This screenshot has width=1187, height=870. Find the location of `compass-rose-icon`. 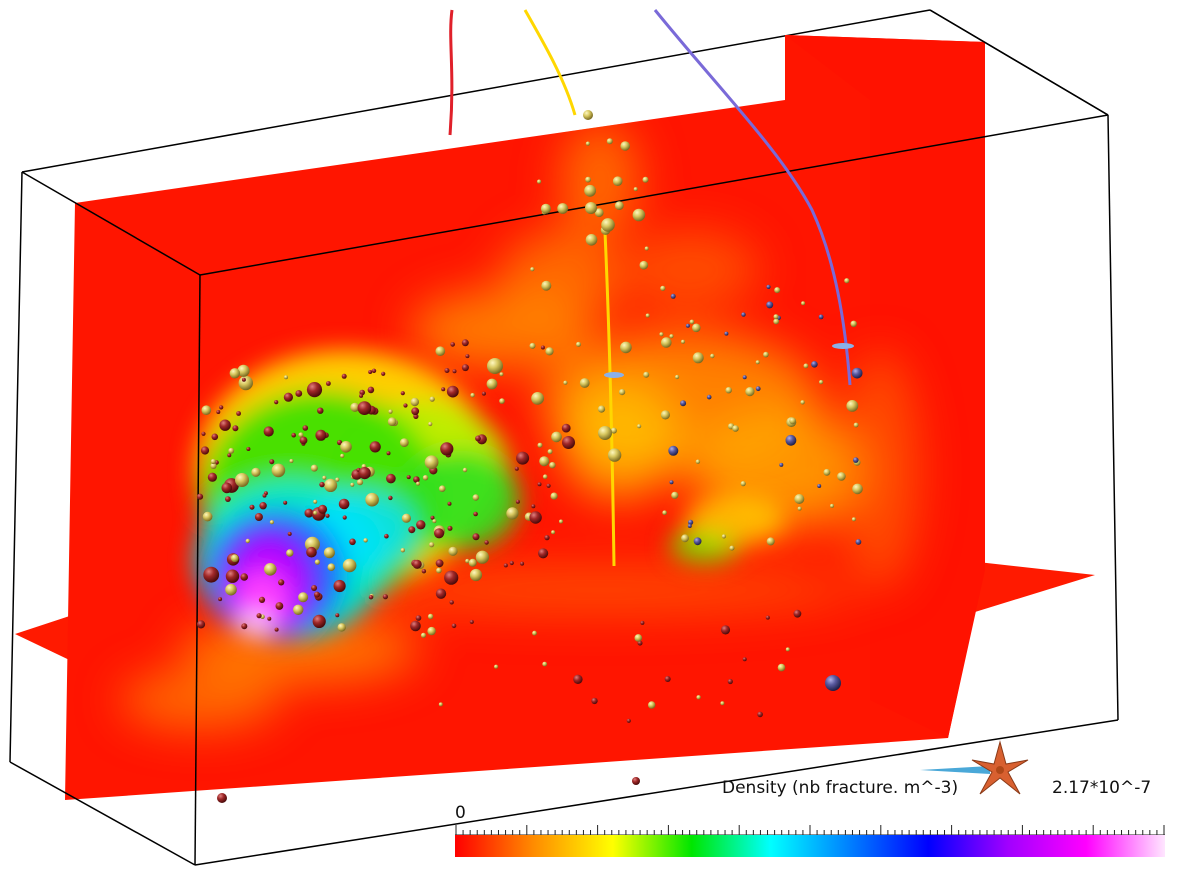

compass-rose-icon is located at coordinates (974, 767).